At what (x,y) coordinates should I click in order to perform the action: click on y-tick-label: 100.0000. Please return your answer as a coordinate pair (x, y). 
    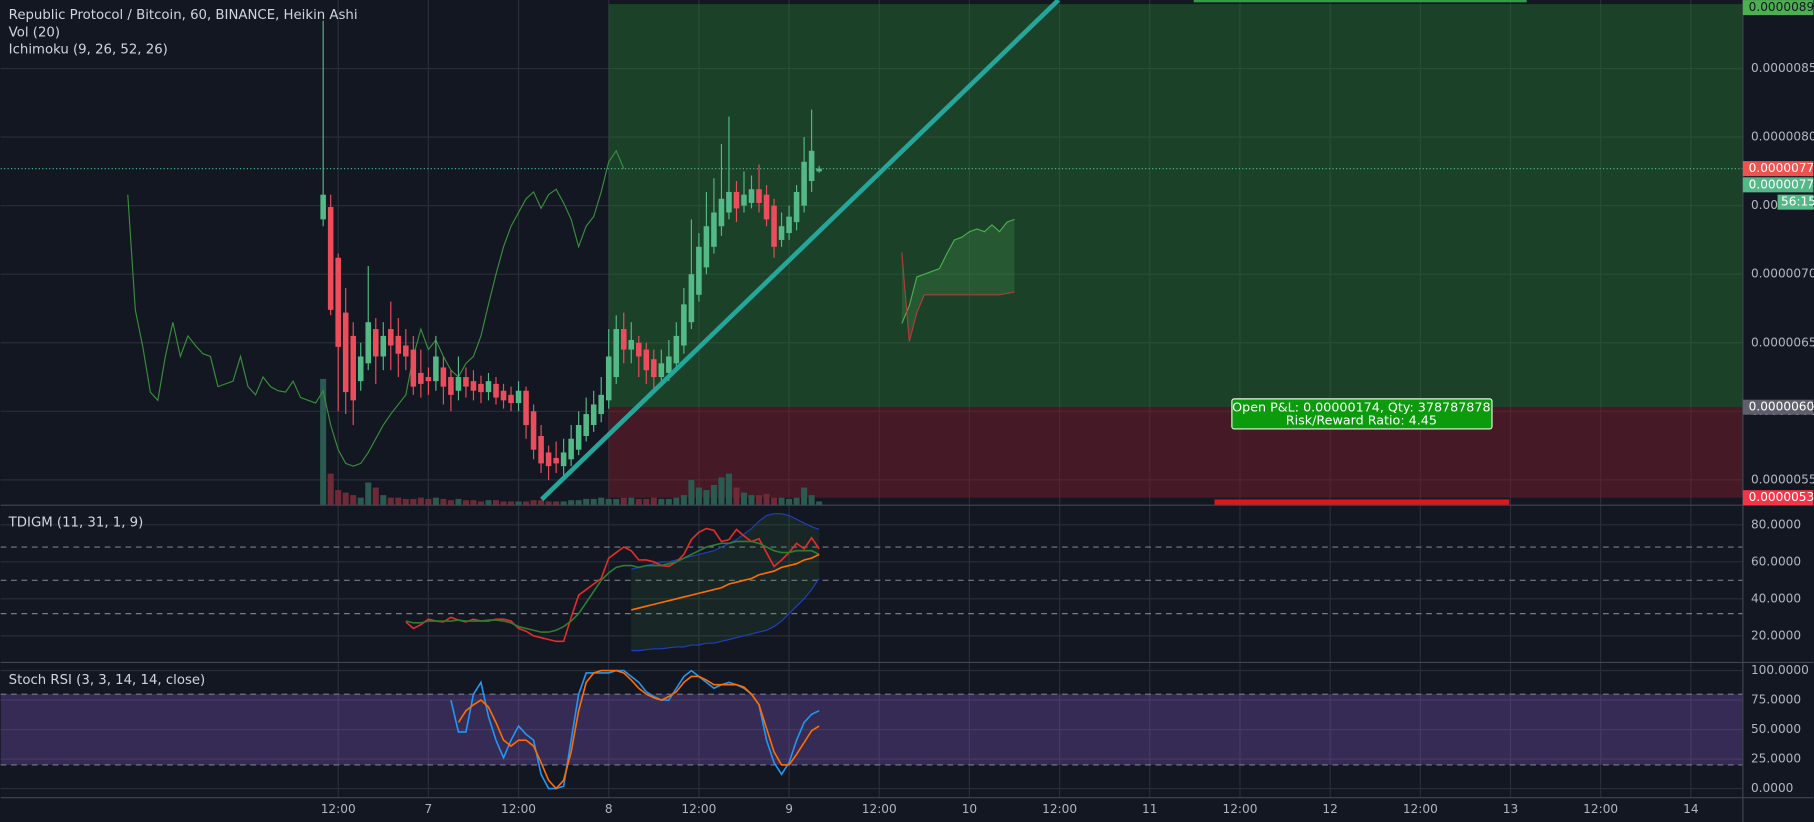
    Looking at the image, I should click on (1780, 670).